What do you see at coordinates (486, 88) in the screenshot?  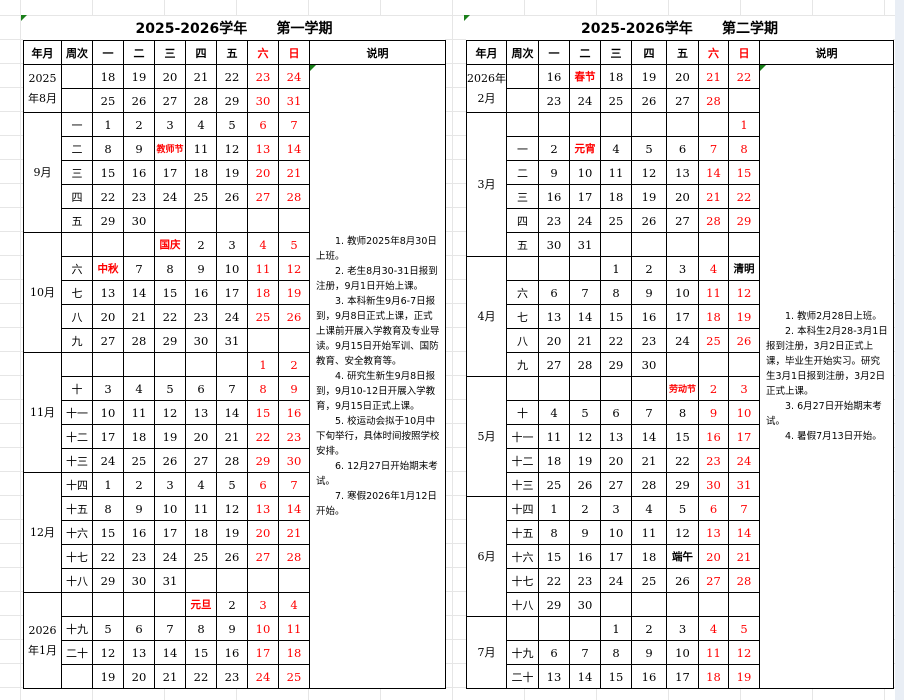 I see `month-label: 2026年2月` at bounding box center [486, 88].